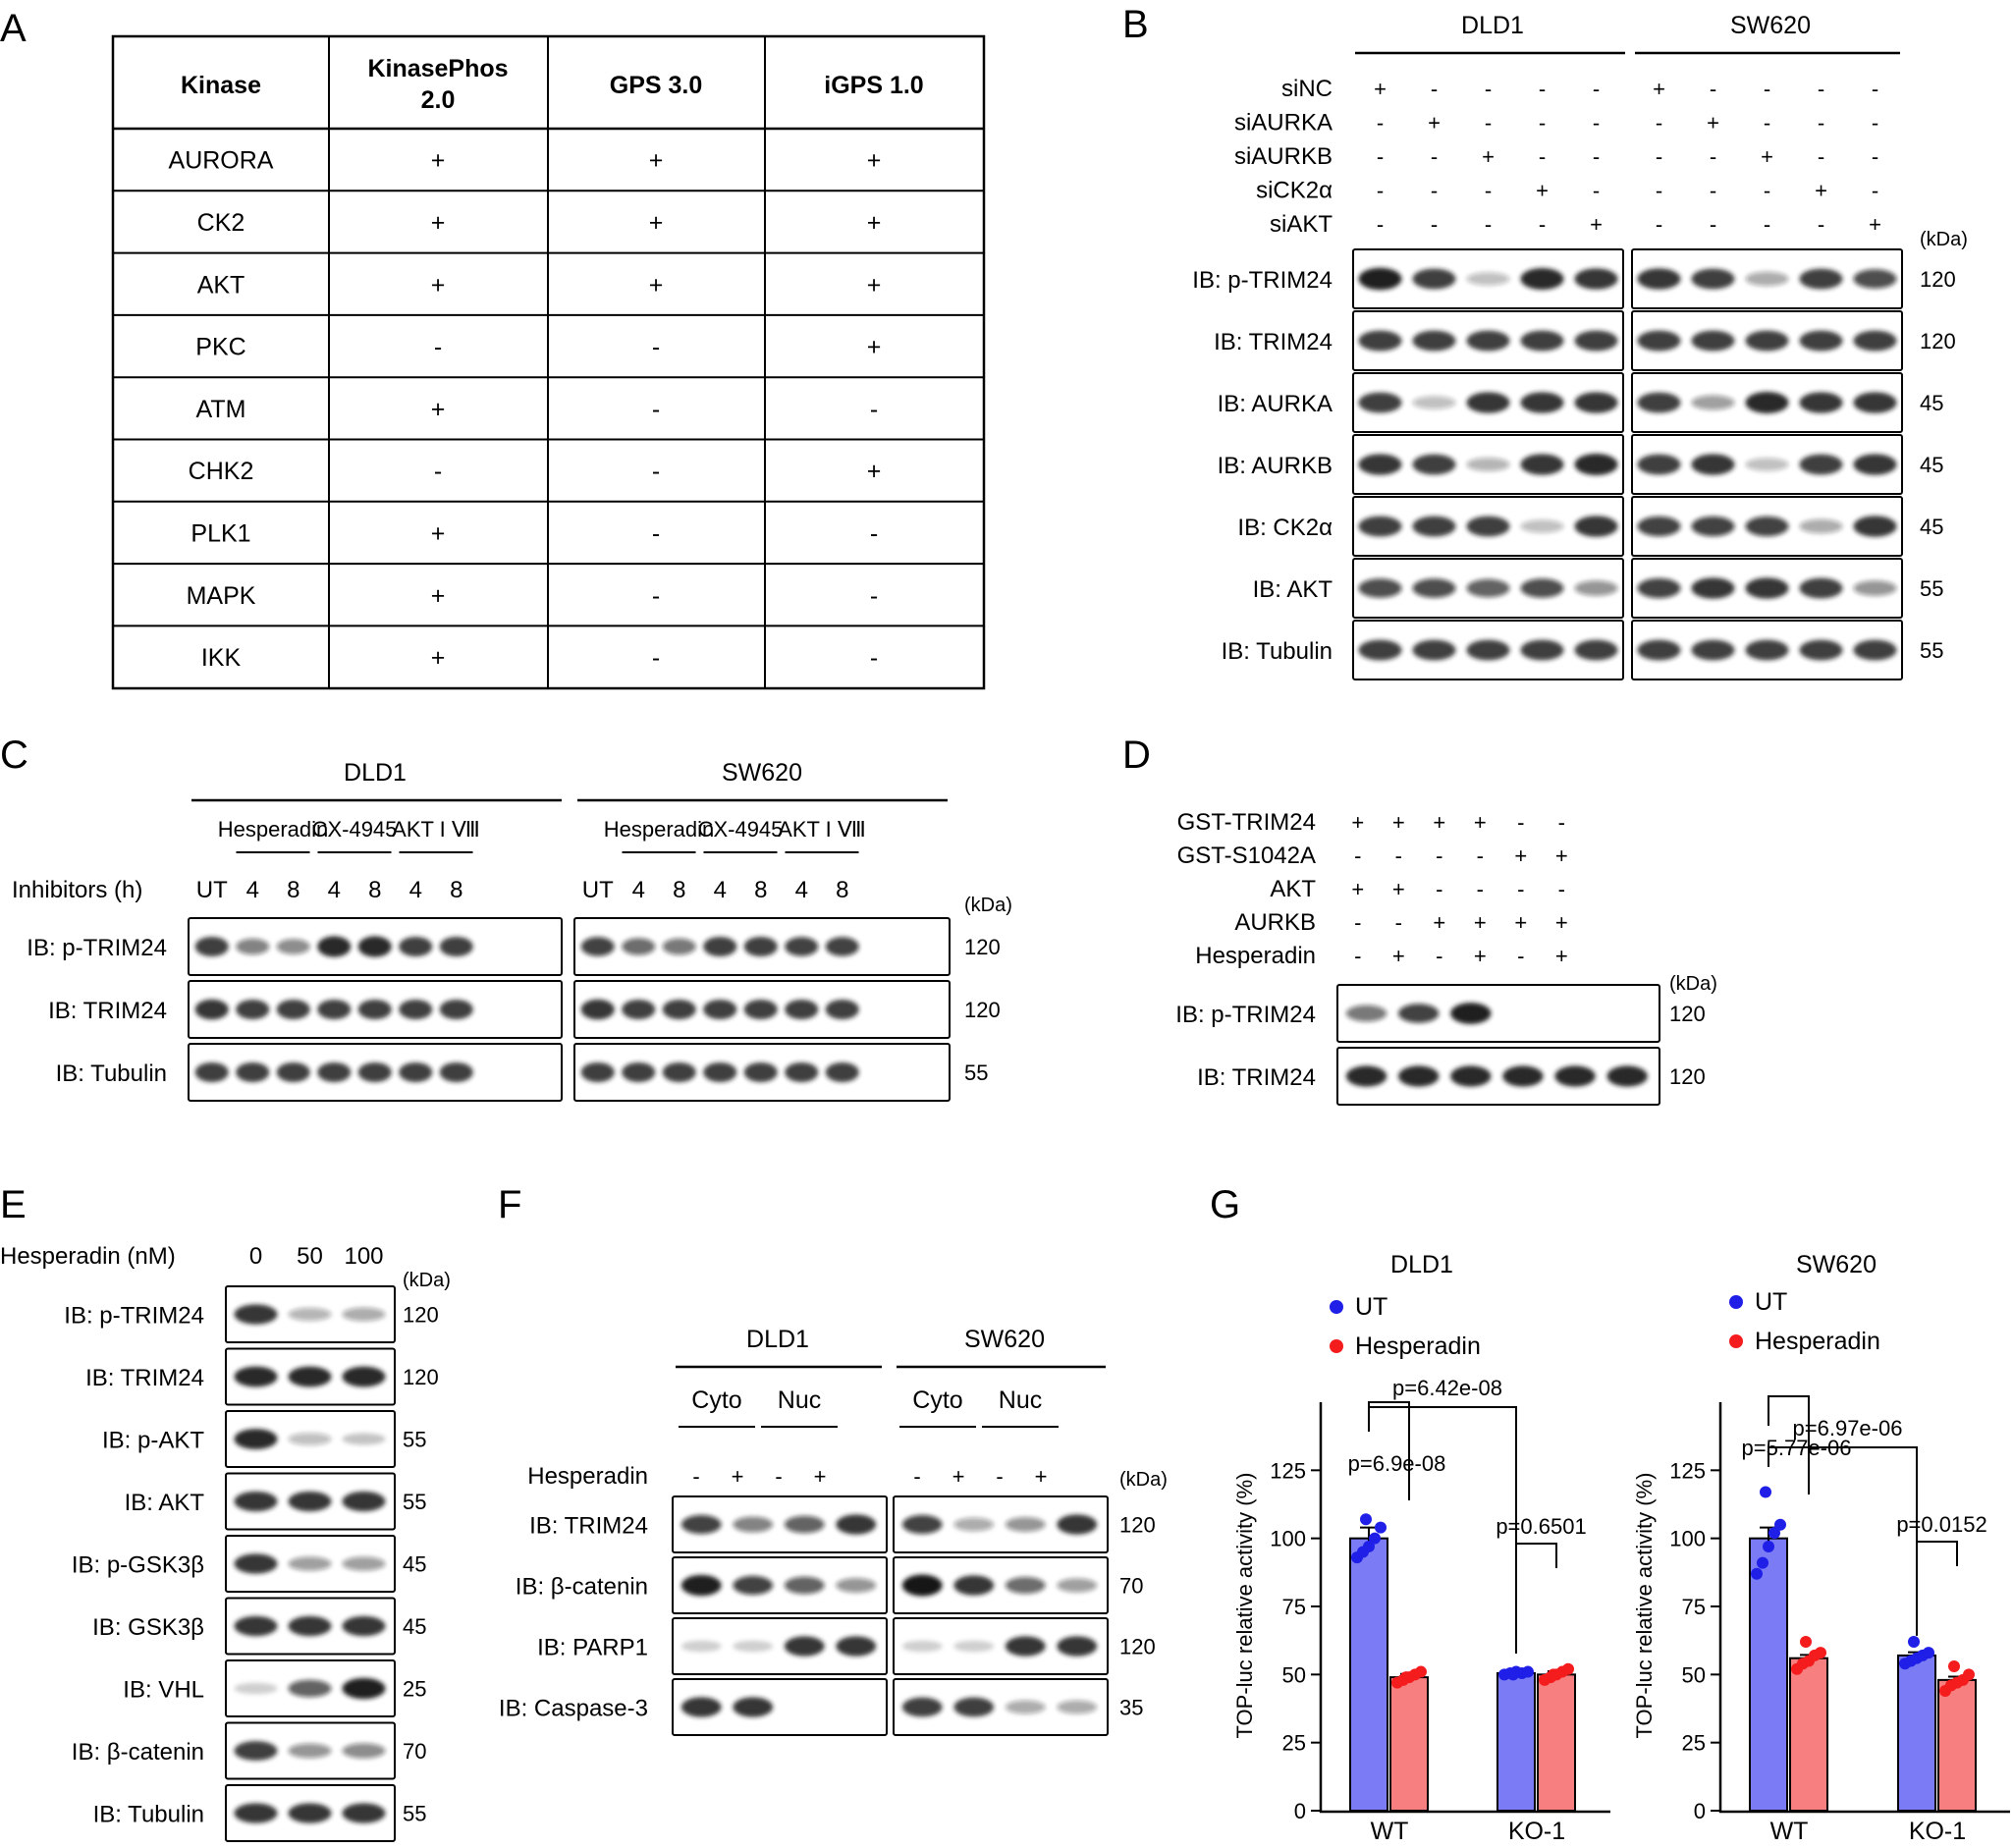 The width and height of the screenshot is (2013, 1848). Describe the element at coordinates (1397, 1463) in the screenshot. I see `p-value-wt: p=6.9e-08` at that location.